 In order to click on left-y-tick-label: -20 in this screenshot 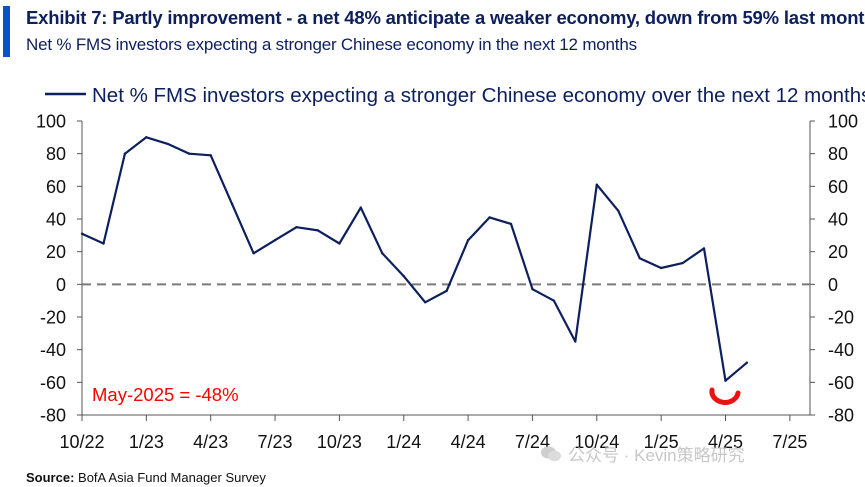, I will do `click(53, 318)`.